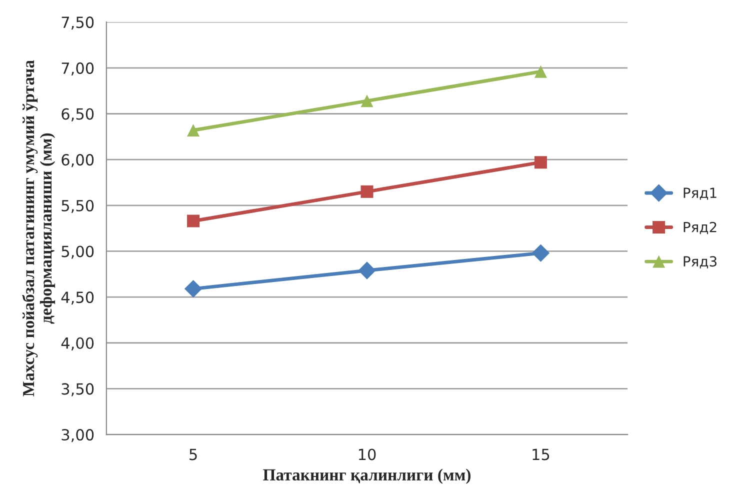 The width and height of the screenshot is (734, 491). I want to click on legend-label: Ряд3, so click(700, 262).